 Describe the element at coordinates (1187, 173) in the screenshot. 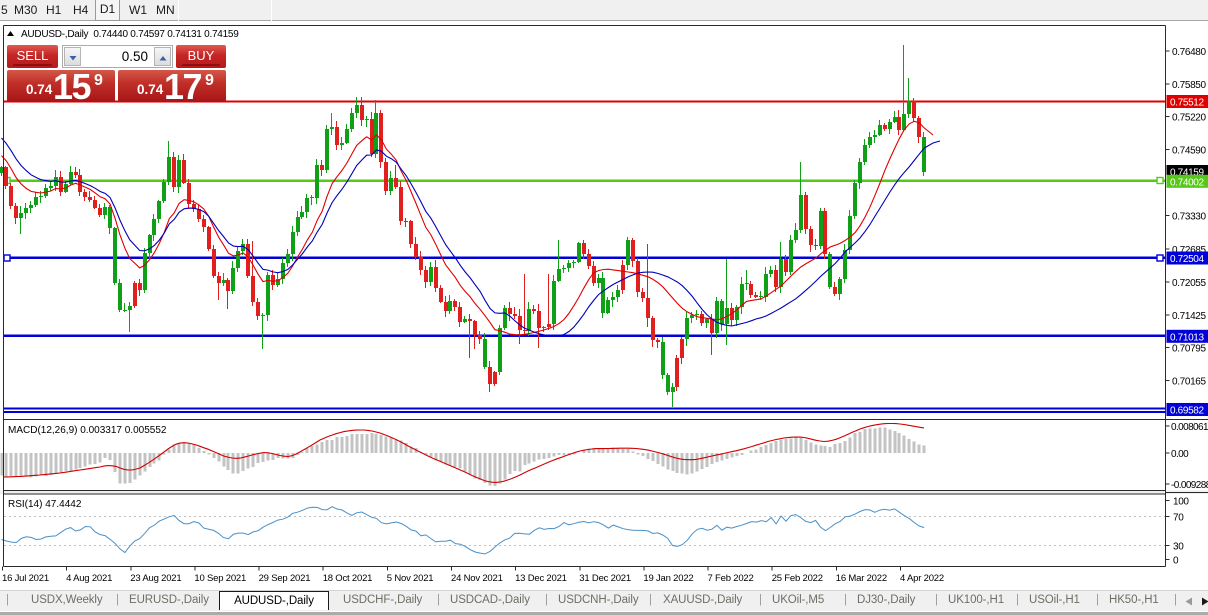

I see `svg-text: 0.74159` at that location.